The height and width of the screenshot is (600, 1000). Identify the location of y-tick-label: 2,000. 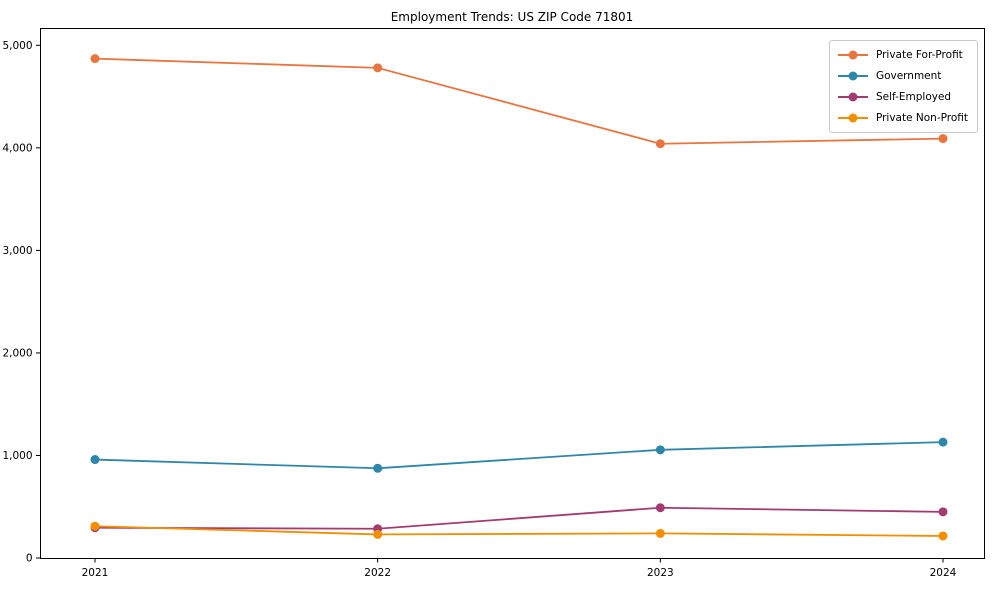
(17, 353).